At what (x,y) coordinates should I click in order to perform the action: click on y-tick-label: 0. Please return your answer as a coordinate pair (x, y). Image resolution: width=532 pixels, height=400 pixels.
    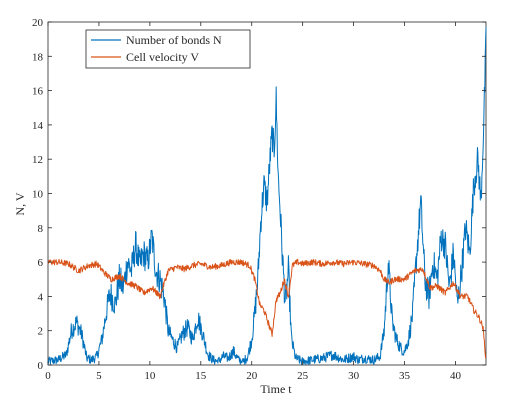
    Looking at the image, I should click on (41, 366).